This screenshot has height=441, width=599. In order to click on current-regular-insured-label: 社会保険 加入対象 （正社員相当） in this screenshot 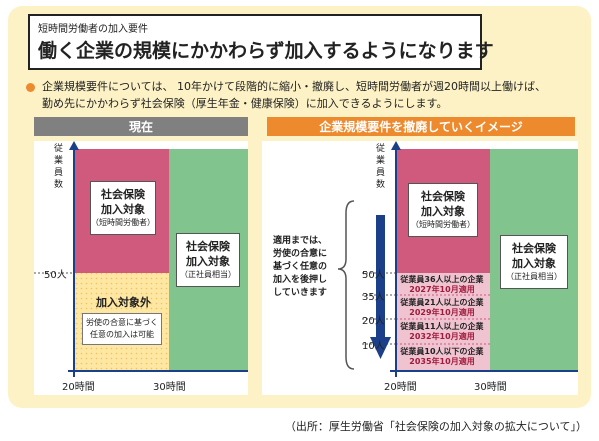, I will do `click(208, 260)`.